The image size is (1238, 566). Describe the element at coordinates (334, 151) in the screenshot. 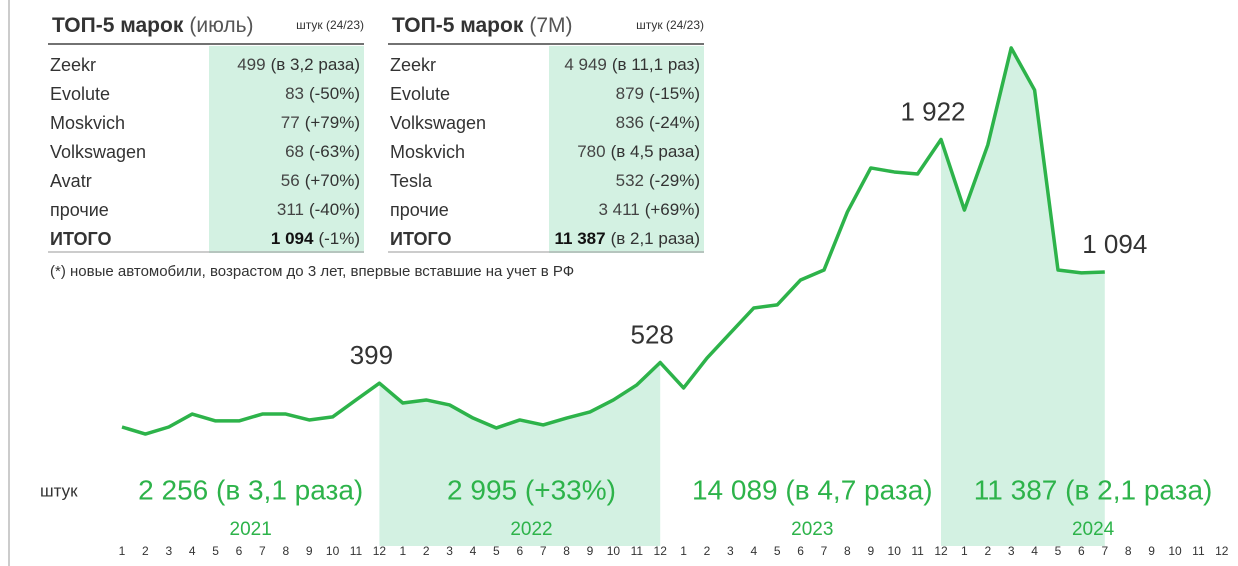

I see `row-change: (-63%)` at that location.